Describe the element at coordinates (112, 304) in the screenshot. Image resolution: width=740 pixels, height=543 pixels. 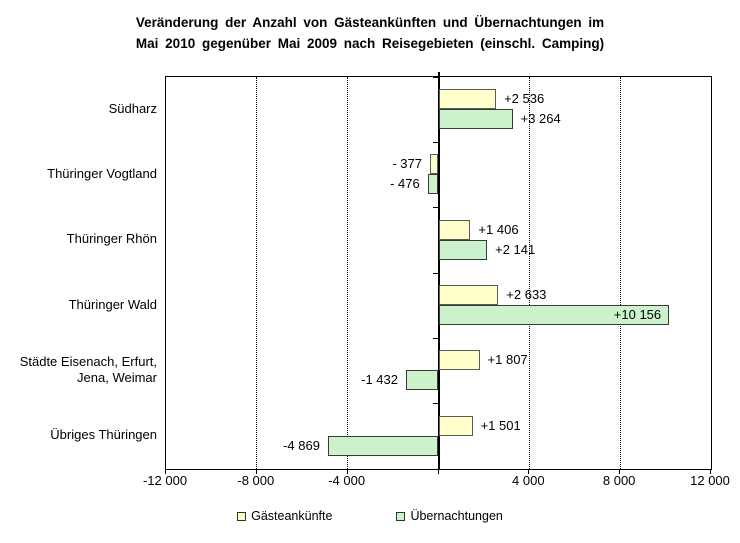
I see `category-label: Thüringer Wald` at that location.